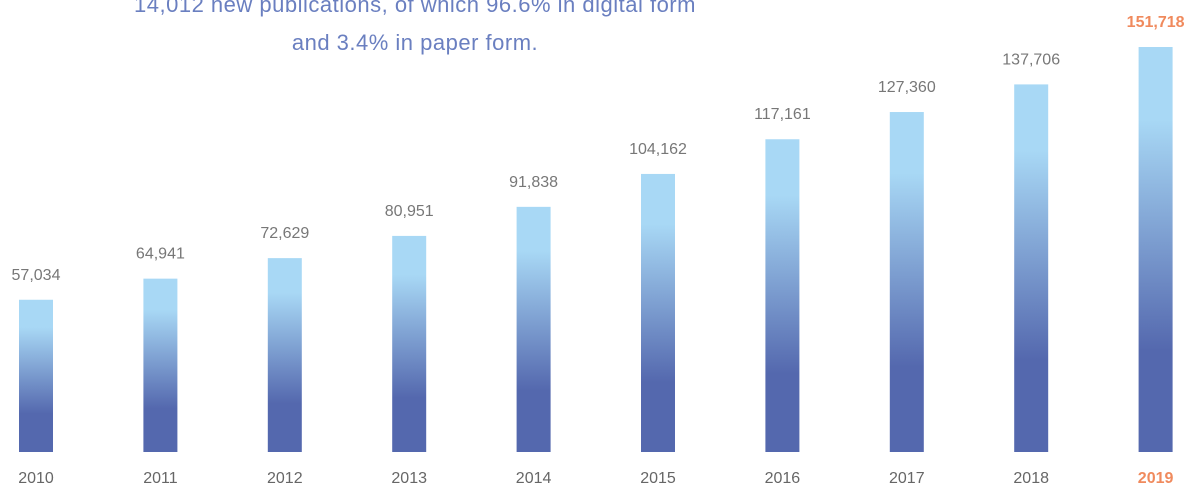 The image size is (1188, 485). What do you see at coordinates (907, 87) in the screenshot?
I see `value-label-2017: 127,360` at bounding box center [907, 87].